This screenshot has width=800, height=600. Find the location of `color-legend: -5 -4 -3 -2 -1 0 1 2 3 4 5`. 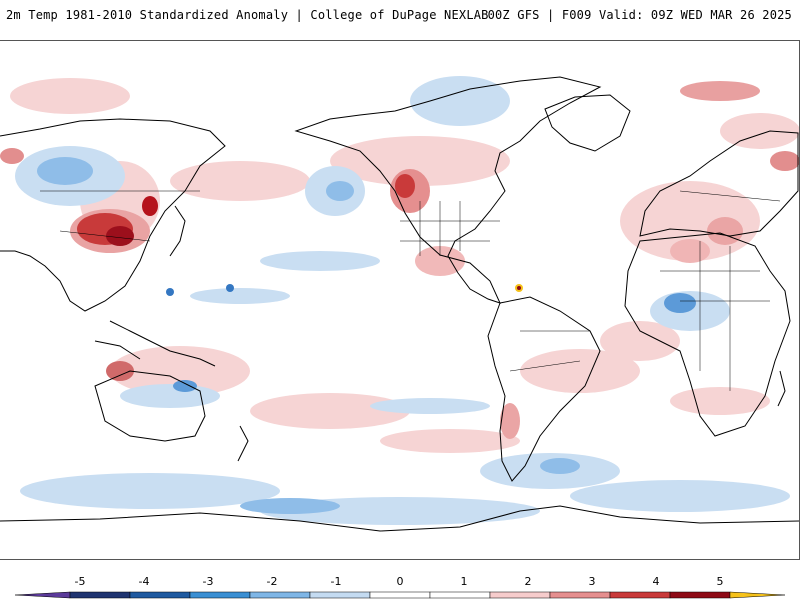

color-legend: -5 -4 -3 -2 -1 0 1 2 3 4 5 is located at coordinates (400, 582).